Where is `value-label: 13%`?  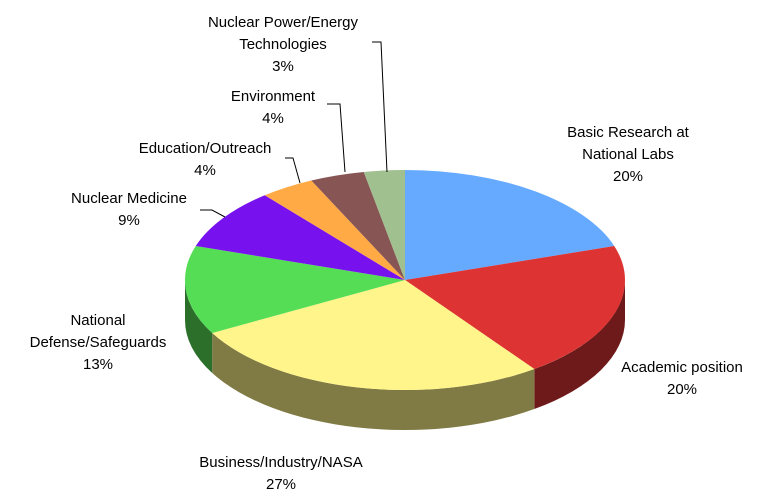
value-label: 13% is located at coordinates (98, 364).